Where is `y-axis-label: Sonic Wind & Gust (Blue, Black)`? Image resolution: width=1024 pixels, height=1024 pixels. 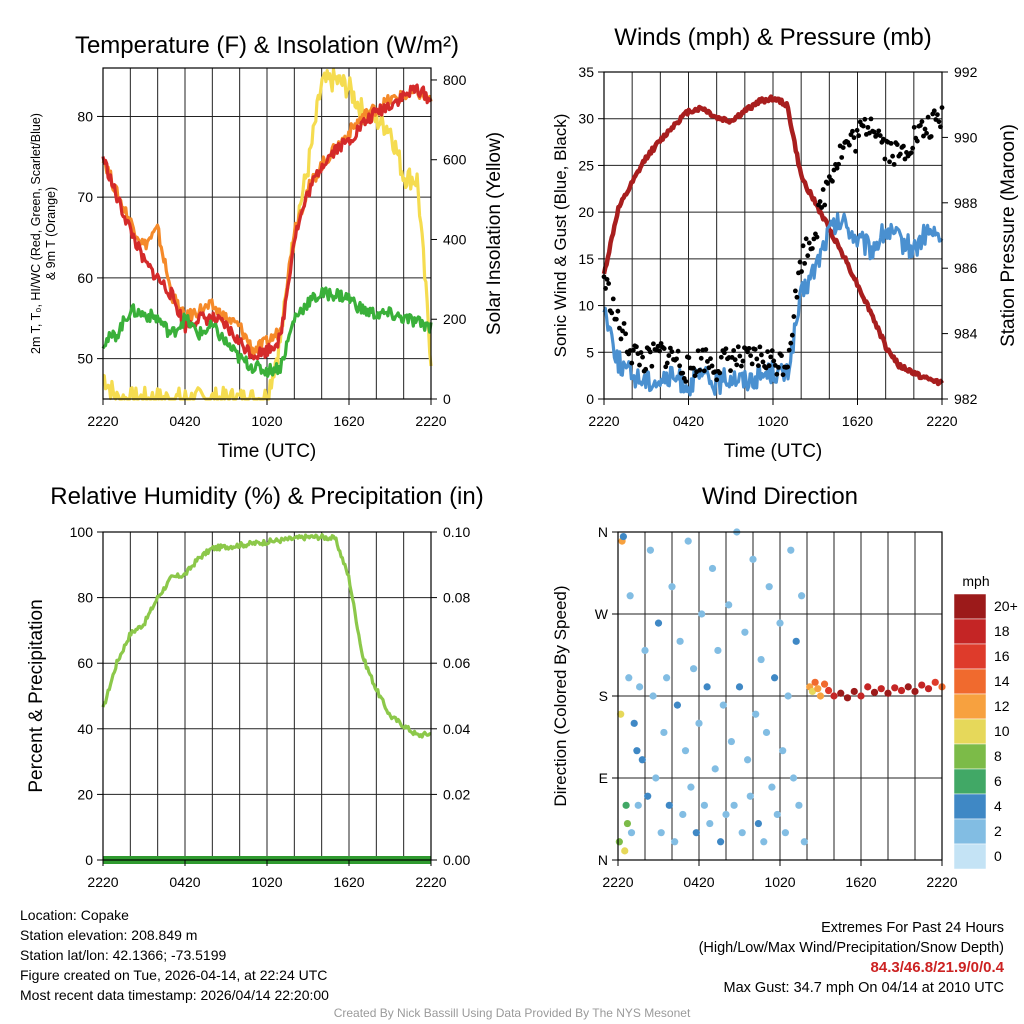 y-axis-label: Sonic Wind & Gust (Blue, Black) is located at coordinates (560, 236).